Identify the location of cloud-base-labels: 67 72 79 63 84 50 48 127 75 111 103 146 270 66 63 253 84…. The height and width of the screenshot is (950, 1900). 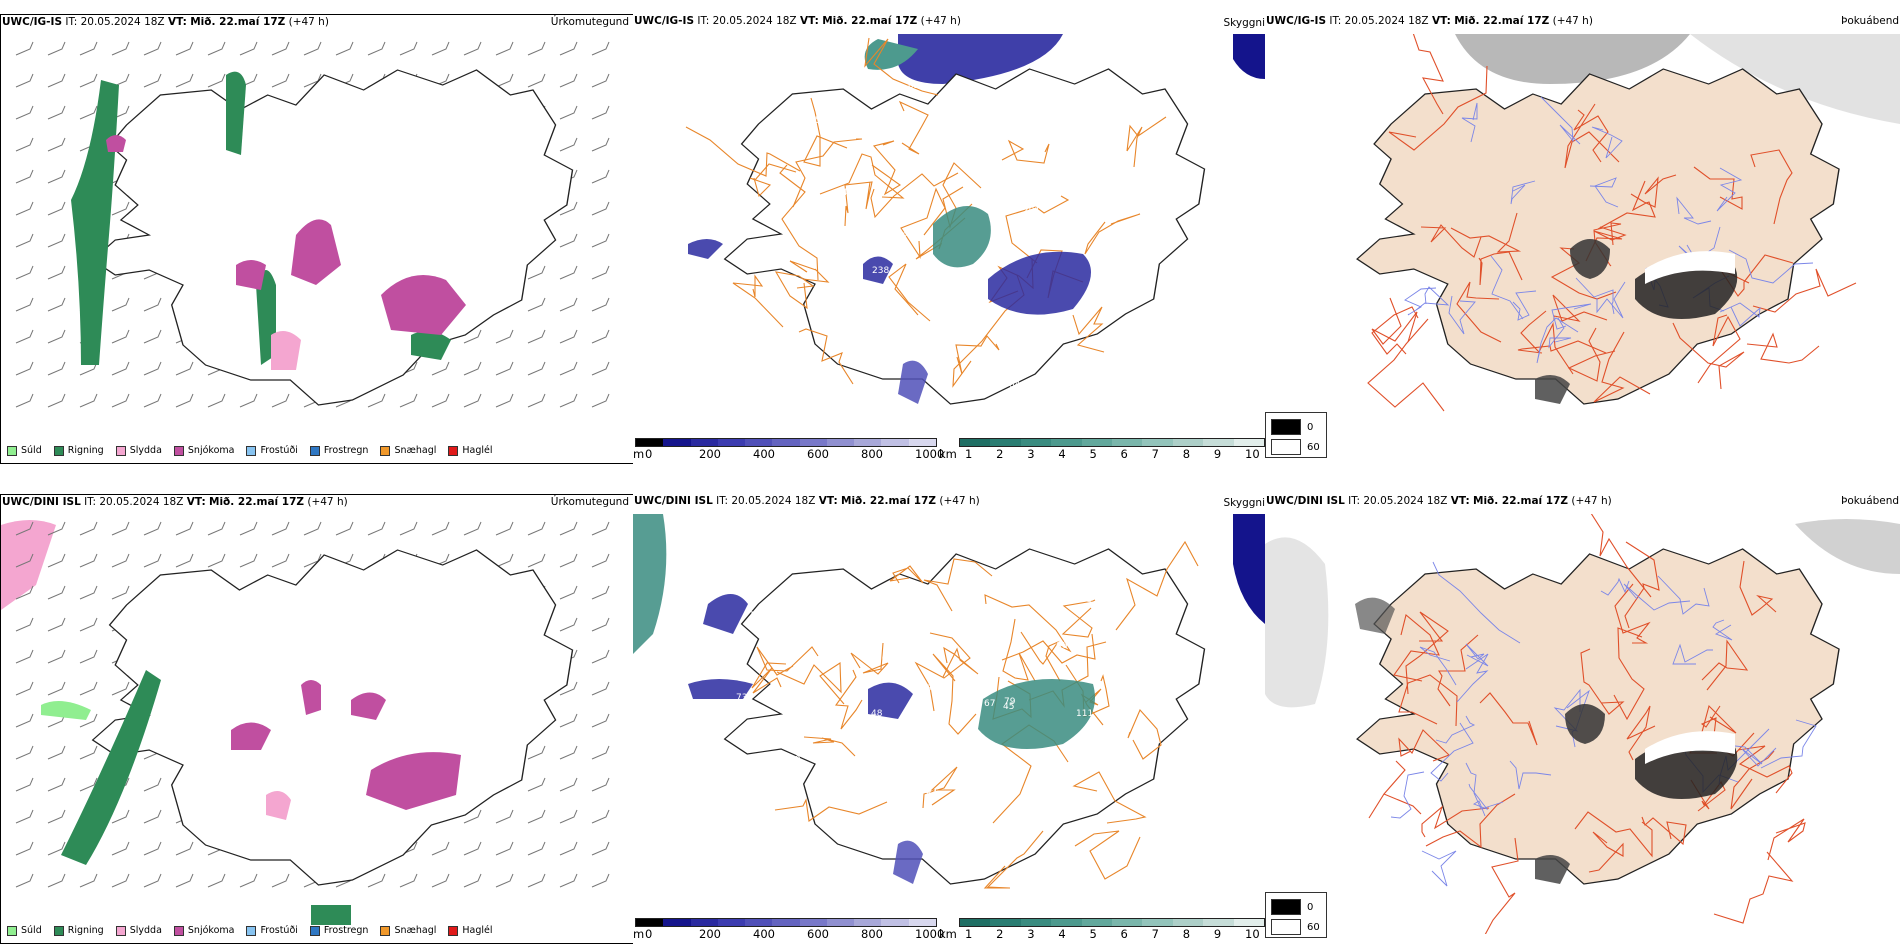
(914, 727).